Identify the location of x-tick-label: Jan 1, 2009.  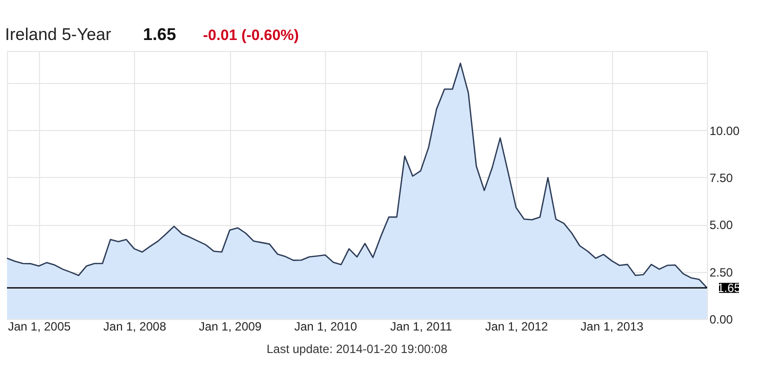
(230, 327).